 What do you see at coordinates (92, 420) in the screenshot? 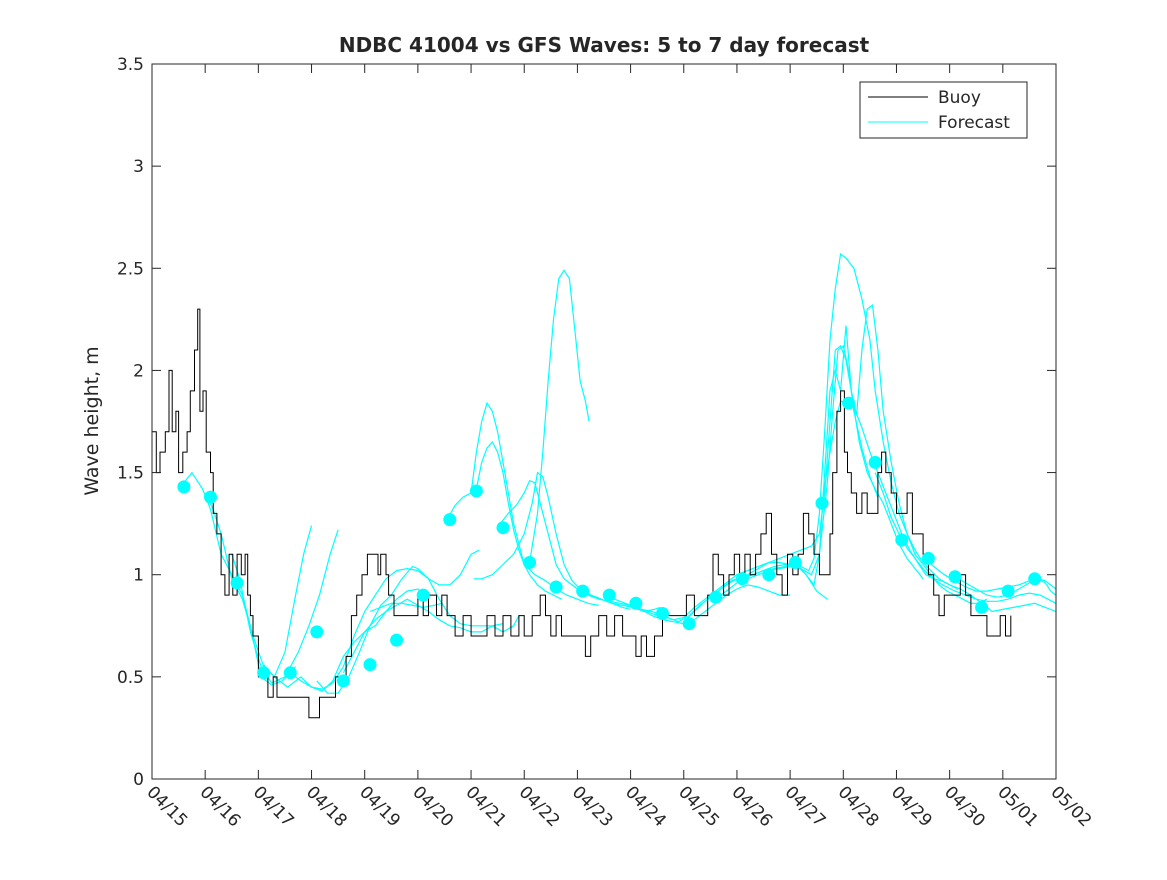
I see `y-axis-label: Wave height, m` at bounding box center [92, 420].